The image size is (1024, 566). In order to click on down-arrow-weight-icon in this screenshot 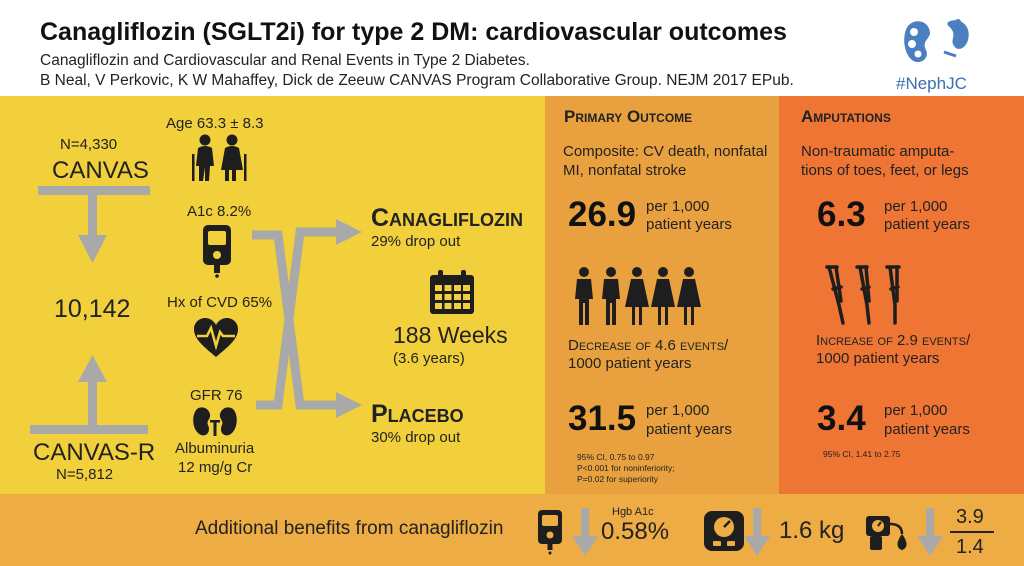, I will do `click(757, 532)`.